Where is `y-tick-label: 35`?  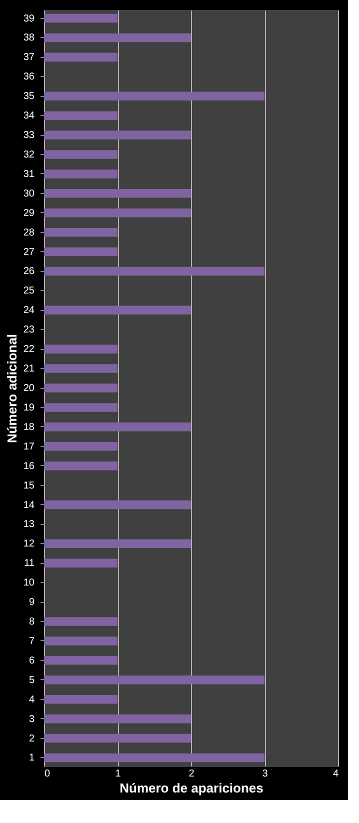 y-tick-label: 35 is located at coordinates (29, 96).